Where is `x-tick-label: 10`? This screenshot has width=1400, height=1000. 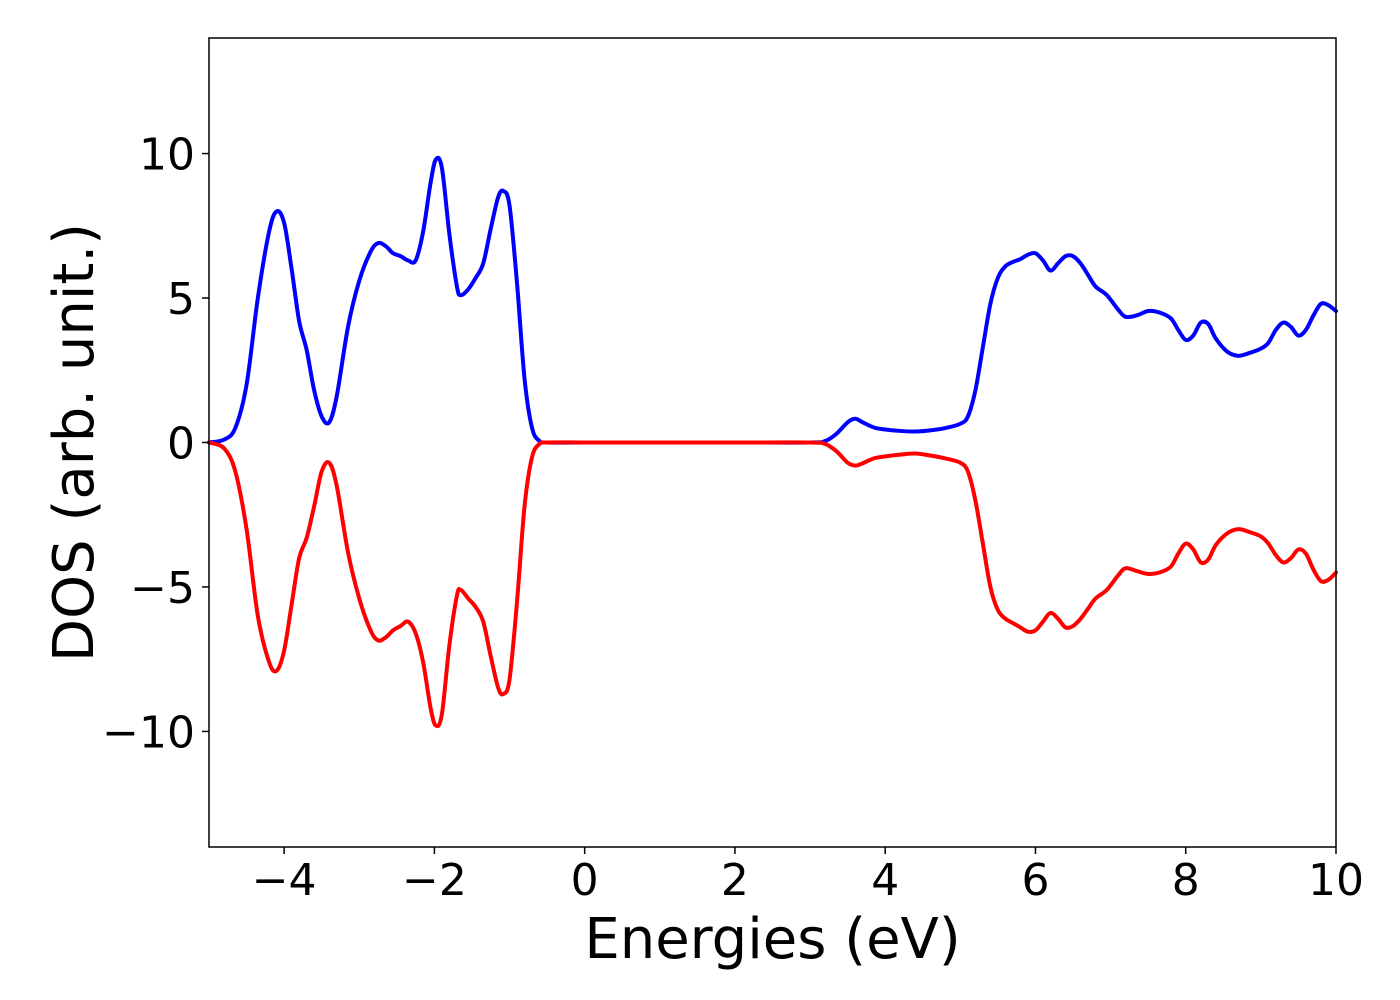
x-tick-label: 10 is located at coordinates (1336, 880).